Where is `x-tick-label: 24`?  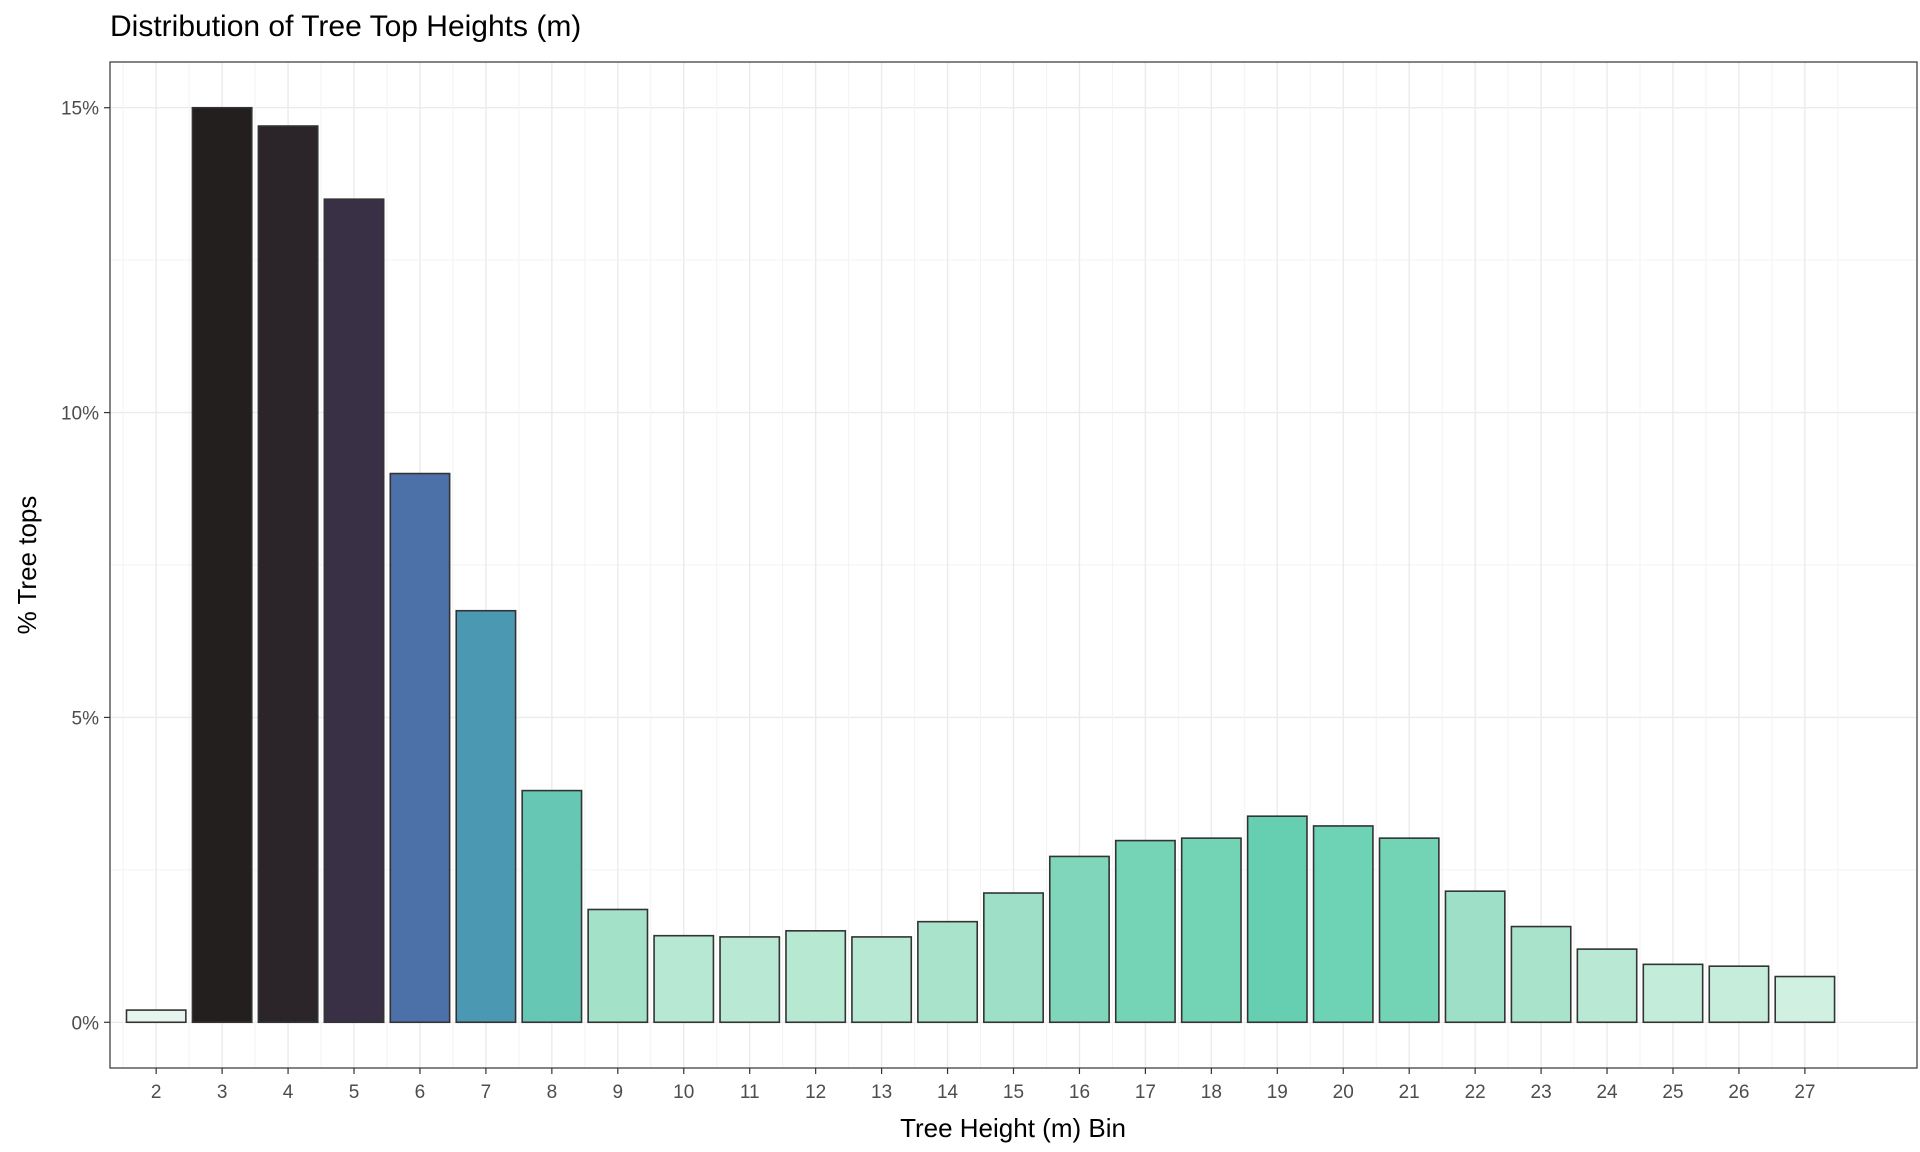 x-tick-label: 24 is located at coordinates (1607, 1092).